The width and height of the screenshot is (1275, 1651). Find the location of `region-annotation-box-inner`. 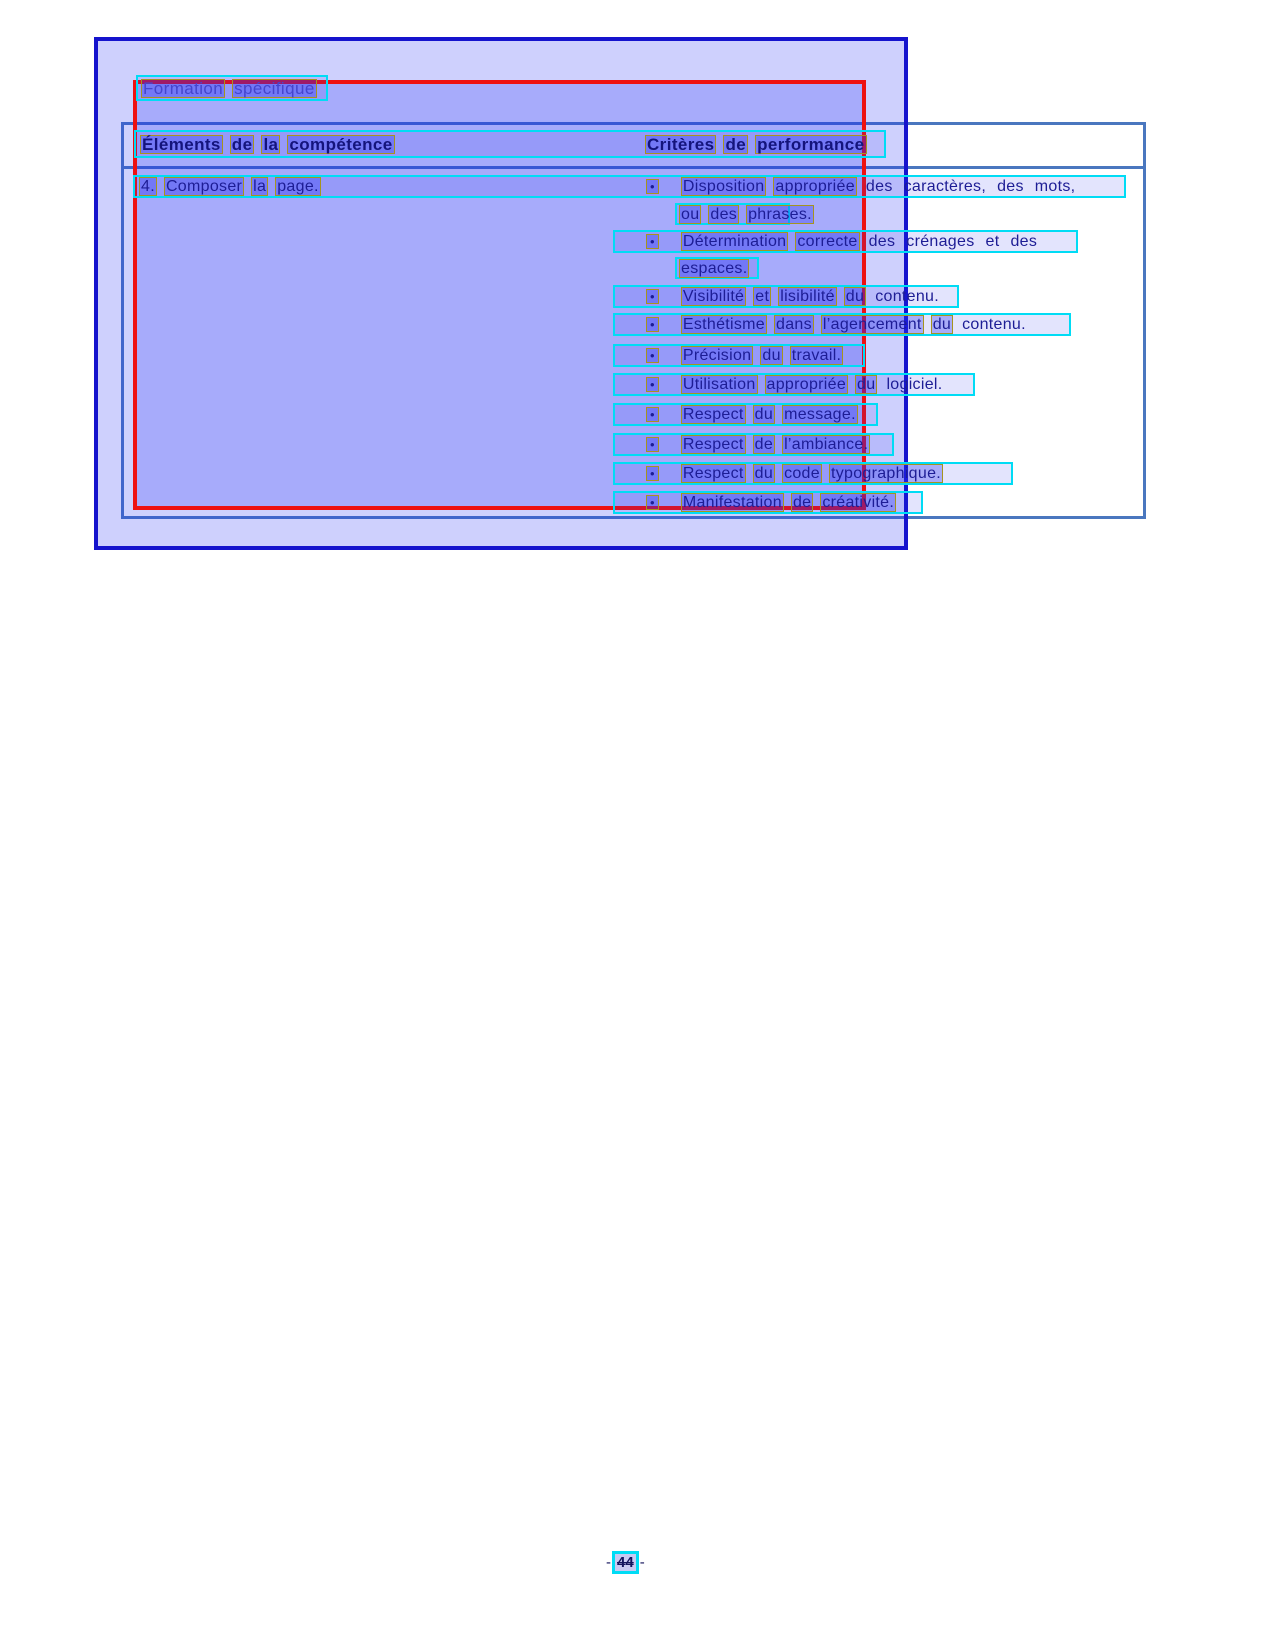

region-annotation-box-inner is located at coordinates (499, 295).